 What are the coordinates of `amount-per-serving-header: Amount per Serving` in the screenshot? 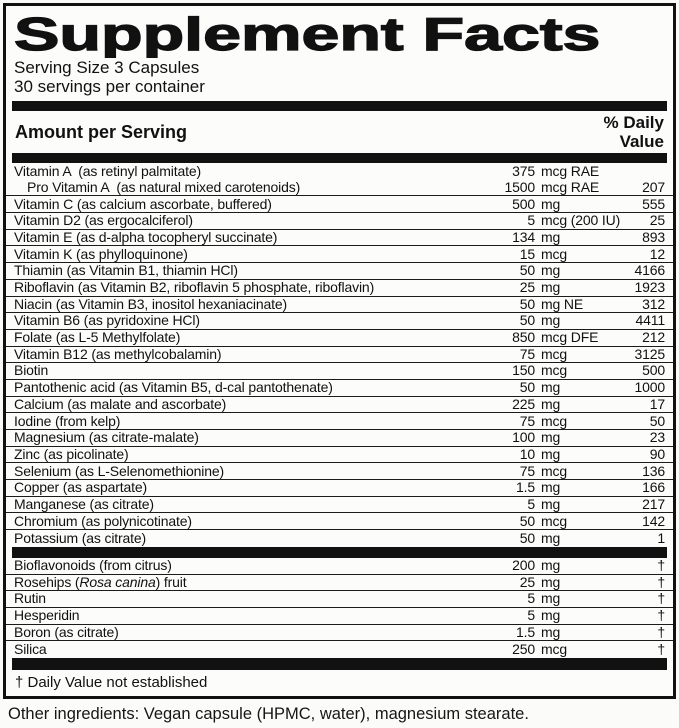 It's located at (101, 131).